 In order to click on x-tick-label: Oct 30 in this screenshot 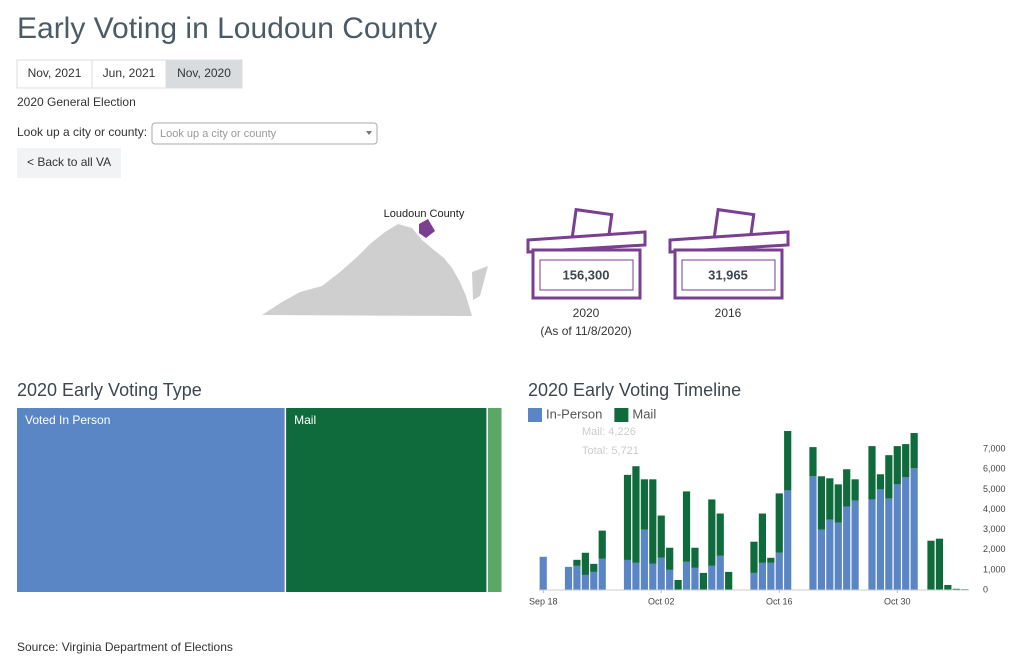, I will do `click(897, 601)`.